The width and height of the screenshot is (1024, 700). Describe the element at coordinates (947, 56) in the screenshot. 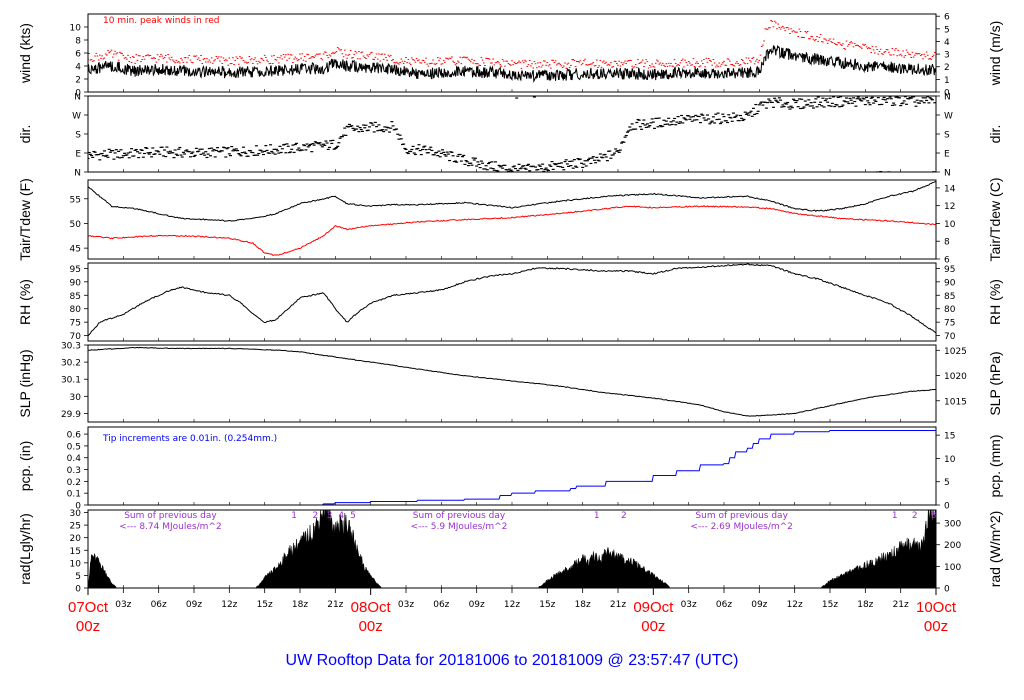

I see `right-tick-label: 3` at that location.